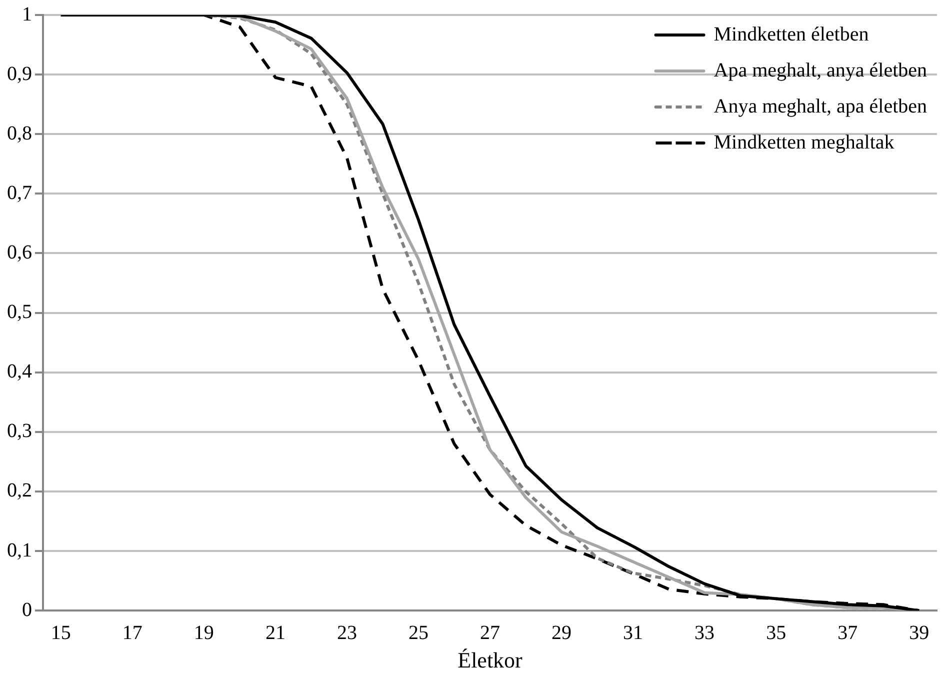 This screenshot has width=947, height=675. Describe the element at coordinates (804, 142) in the screenshot. I see `legend-label: Mindketten meghaltak` at that location.